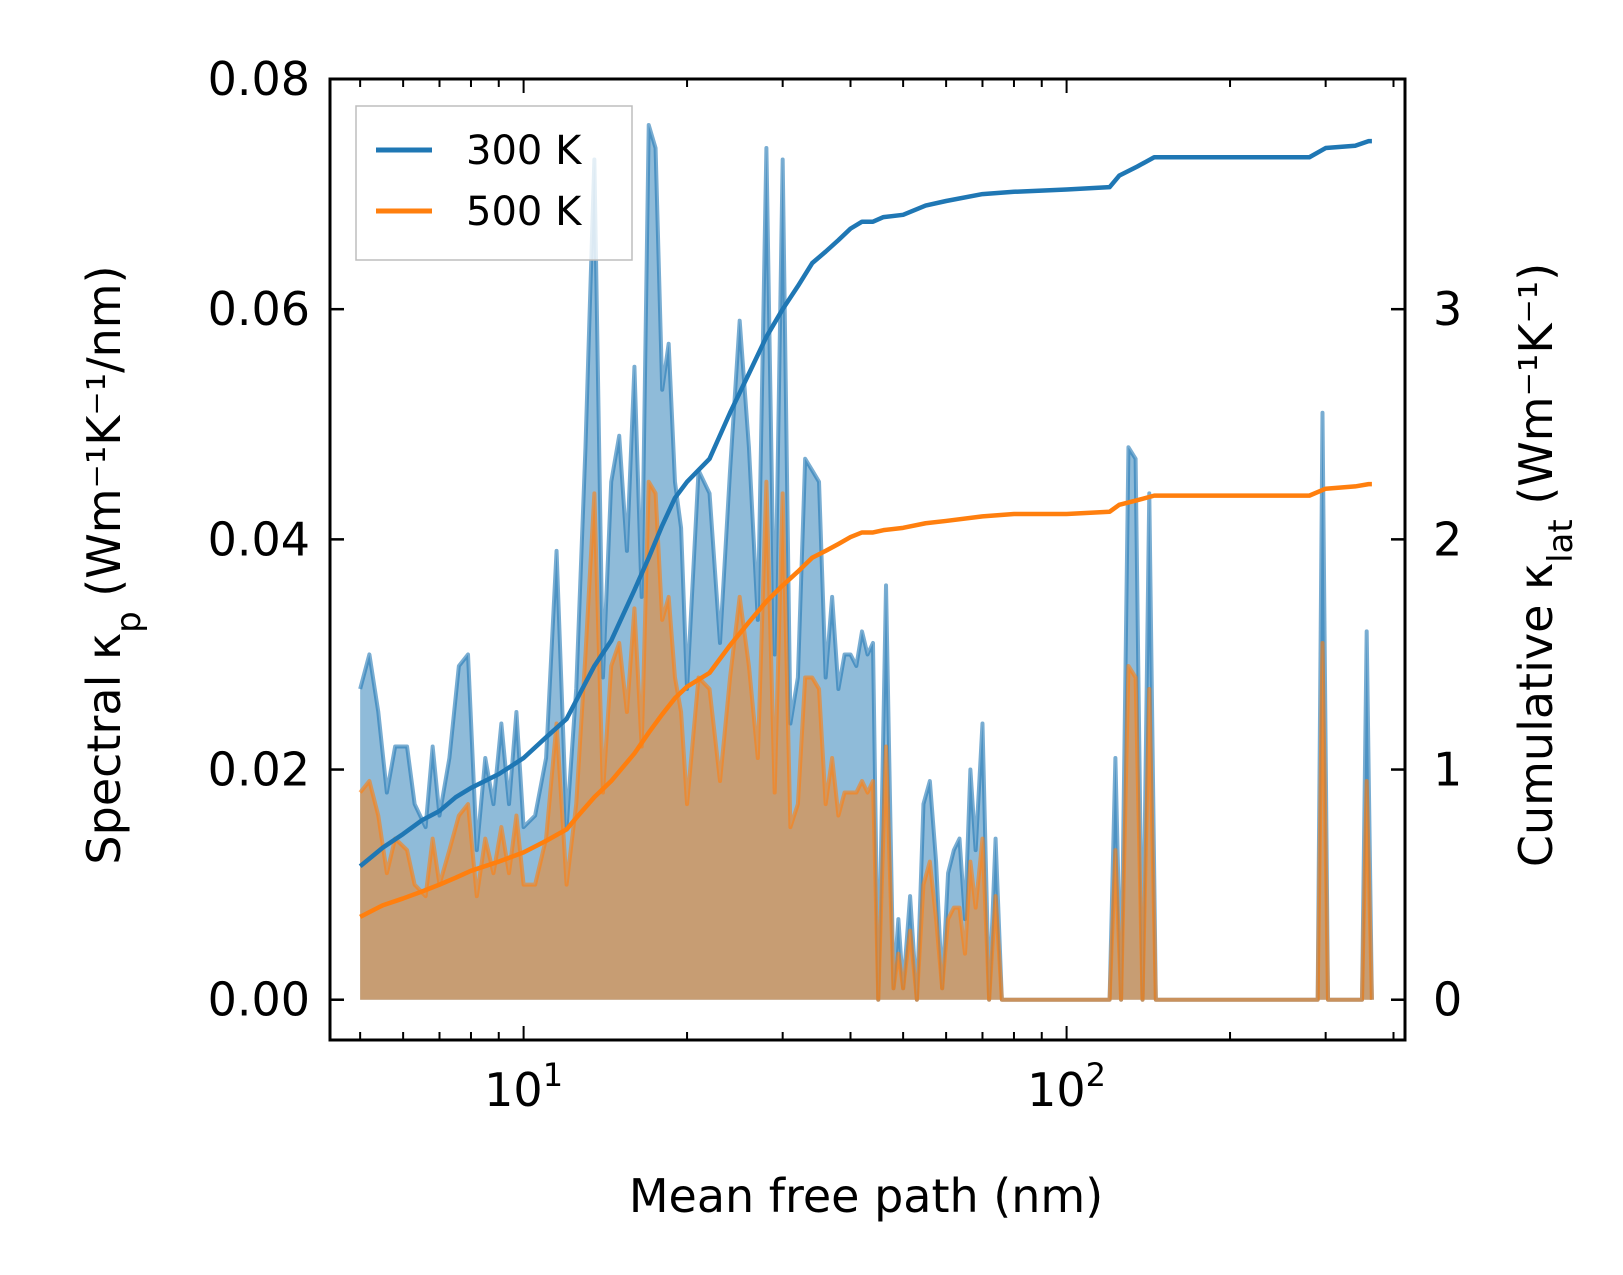 The image size is (1623, 1275). What do you see at coordinates (524, 212) in the screenshot?
I see `legend-label-500k: 500 K` at bounding box center [524, 212].